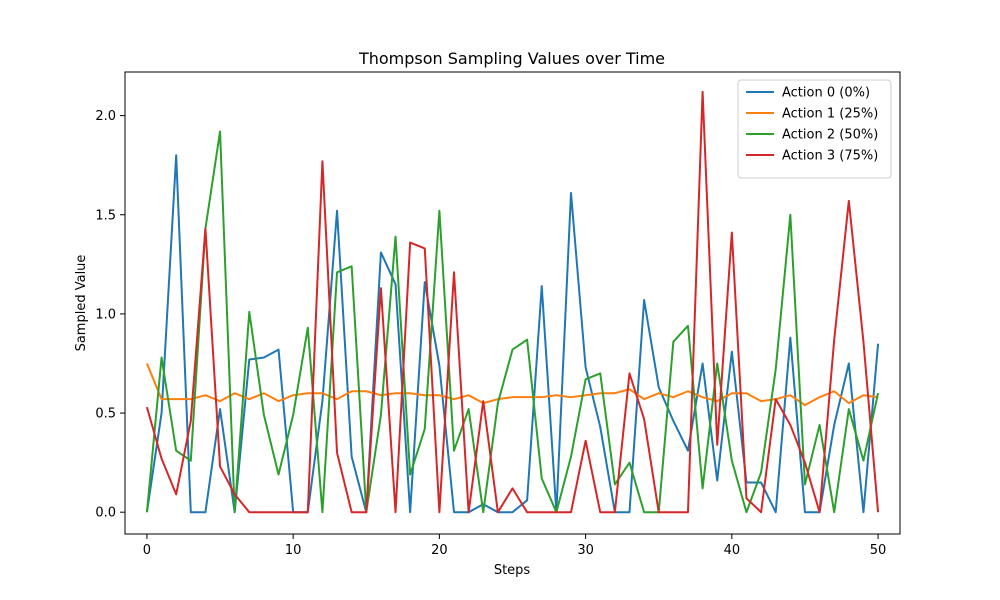  What do you see at coordinates (105, 314) in the screenshot?
I see `y-tick-label: 1.0` at bounding box center [105, 314].